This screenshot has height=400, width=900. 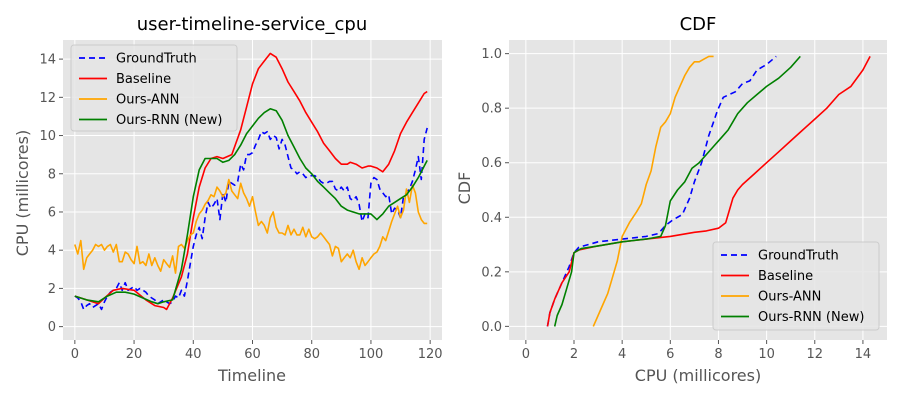 What do you see at coordinates (134, 354) in the screenshot?
I see `x-tick-label: 20` at bounding box center [134, 354].